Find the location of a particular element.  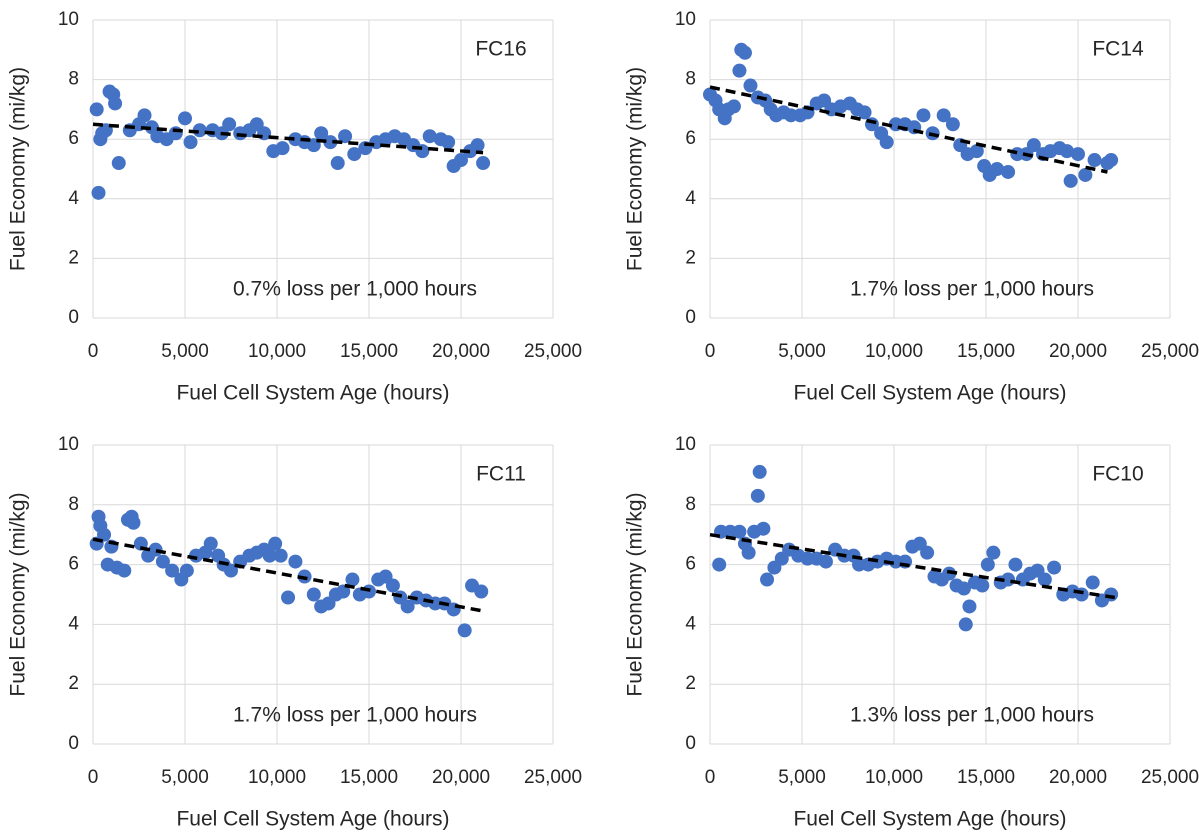

panel-label: FC14 is located at coordinates (1118, 49).